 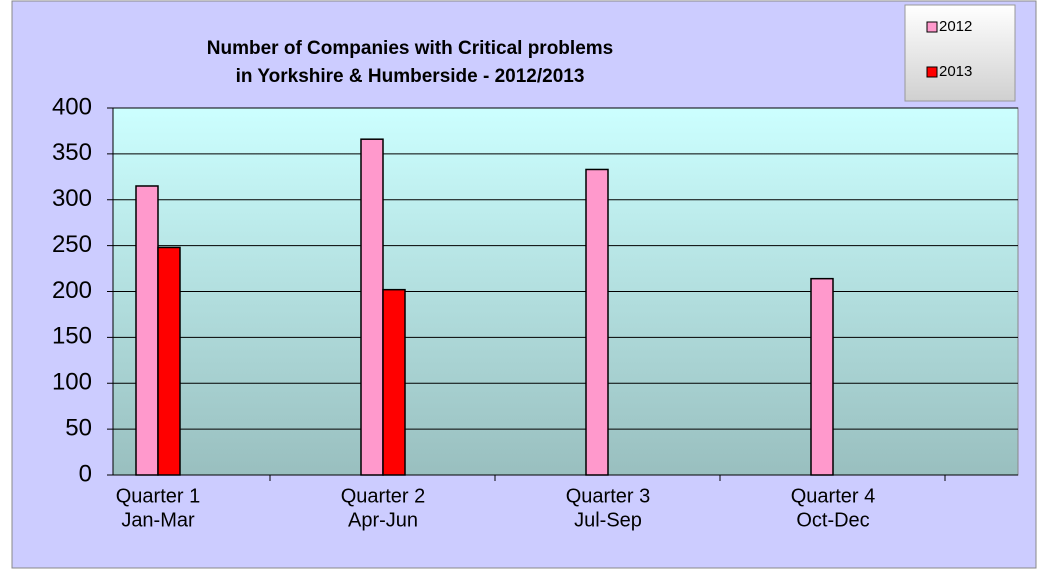 What do you see at coordinates (72, 152) in the screenshot?
I see `y-tick-label: 350` at bounding box center [72, 152].